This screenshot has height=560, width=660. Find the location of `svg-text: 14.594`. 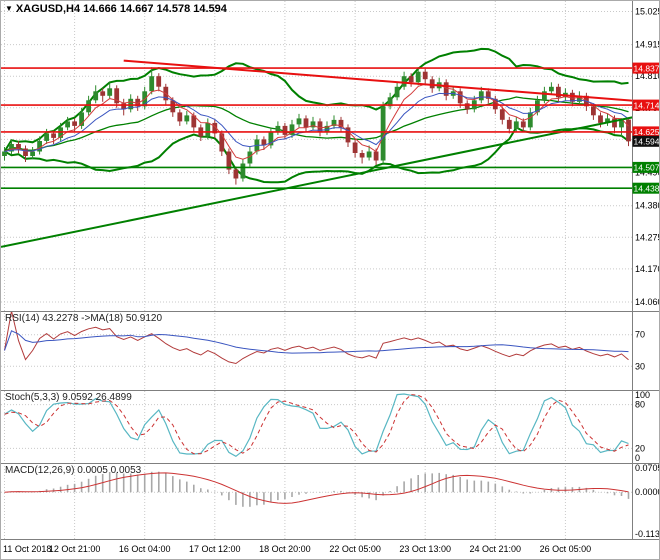

svg-text: 14.594 is located at coordinates (647, 142).